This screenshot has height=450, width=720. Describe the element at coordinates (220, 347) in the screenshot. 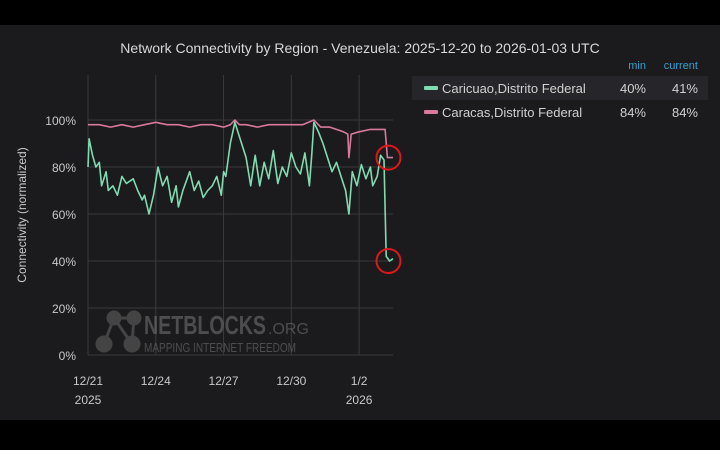

I see `watermark-tagline: MAPPING INTERNET FREEDOM` at that location.